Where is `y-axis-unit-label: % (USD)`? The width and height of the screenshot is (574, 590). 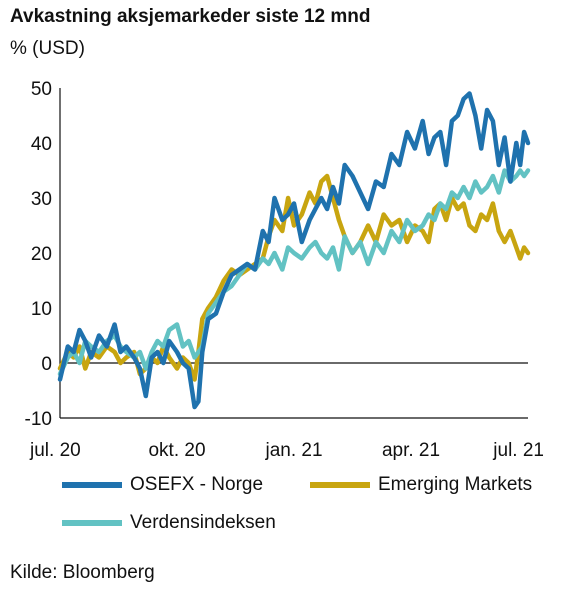 y-axis-unit-label: % (USD) is located at coordinates (47, 48).